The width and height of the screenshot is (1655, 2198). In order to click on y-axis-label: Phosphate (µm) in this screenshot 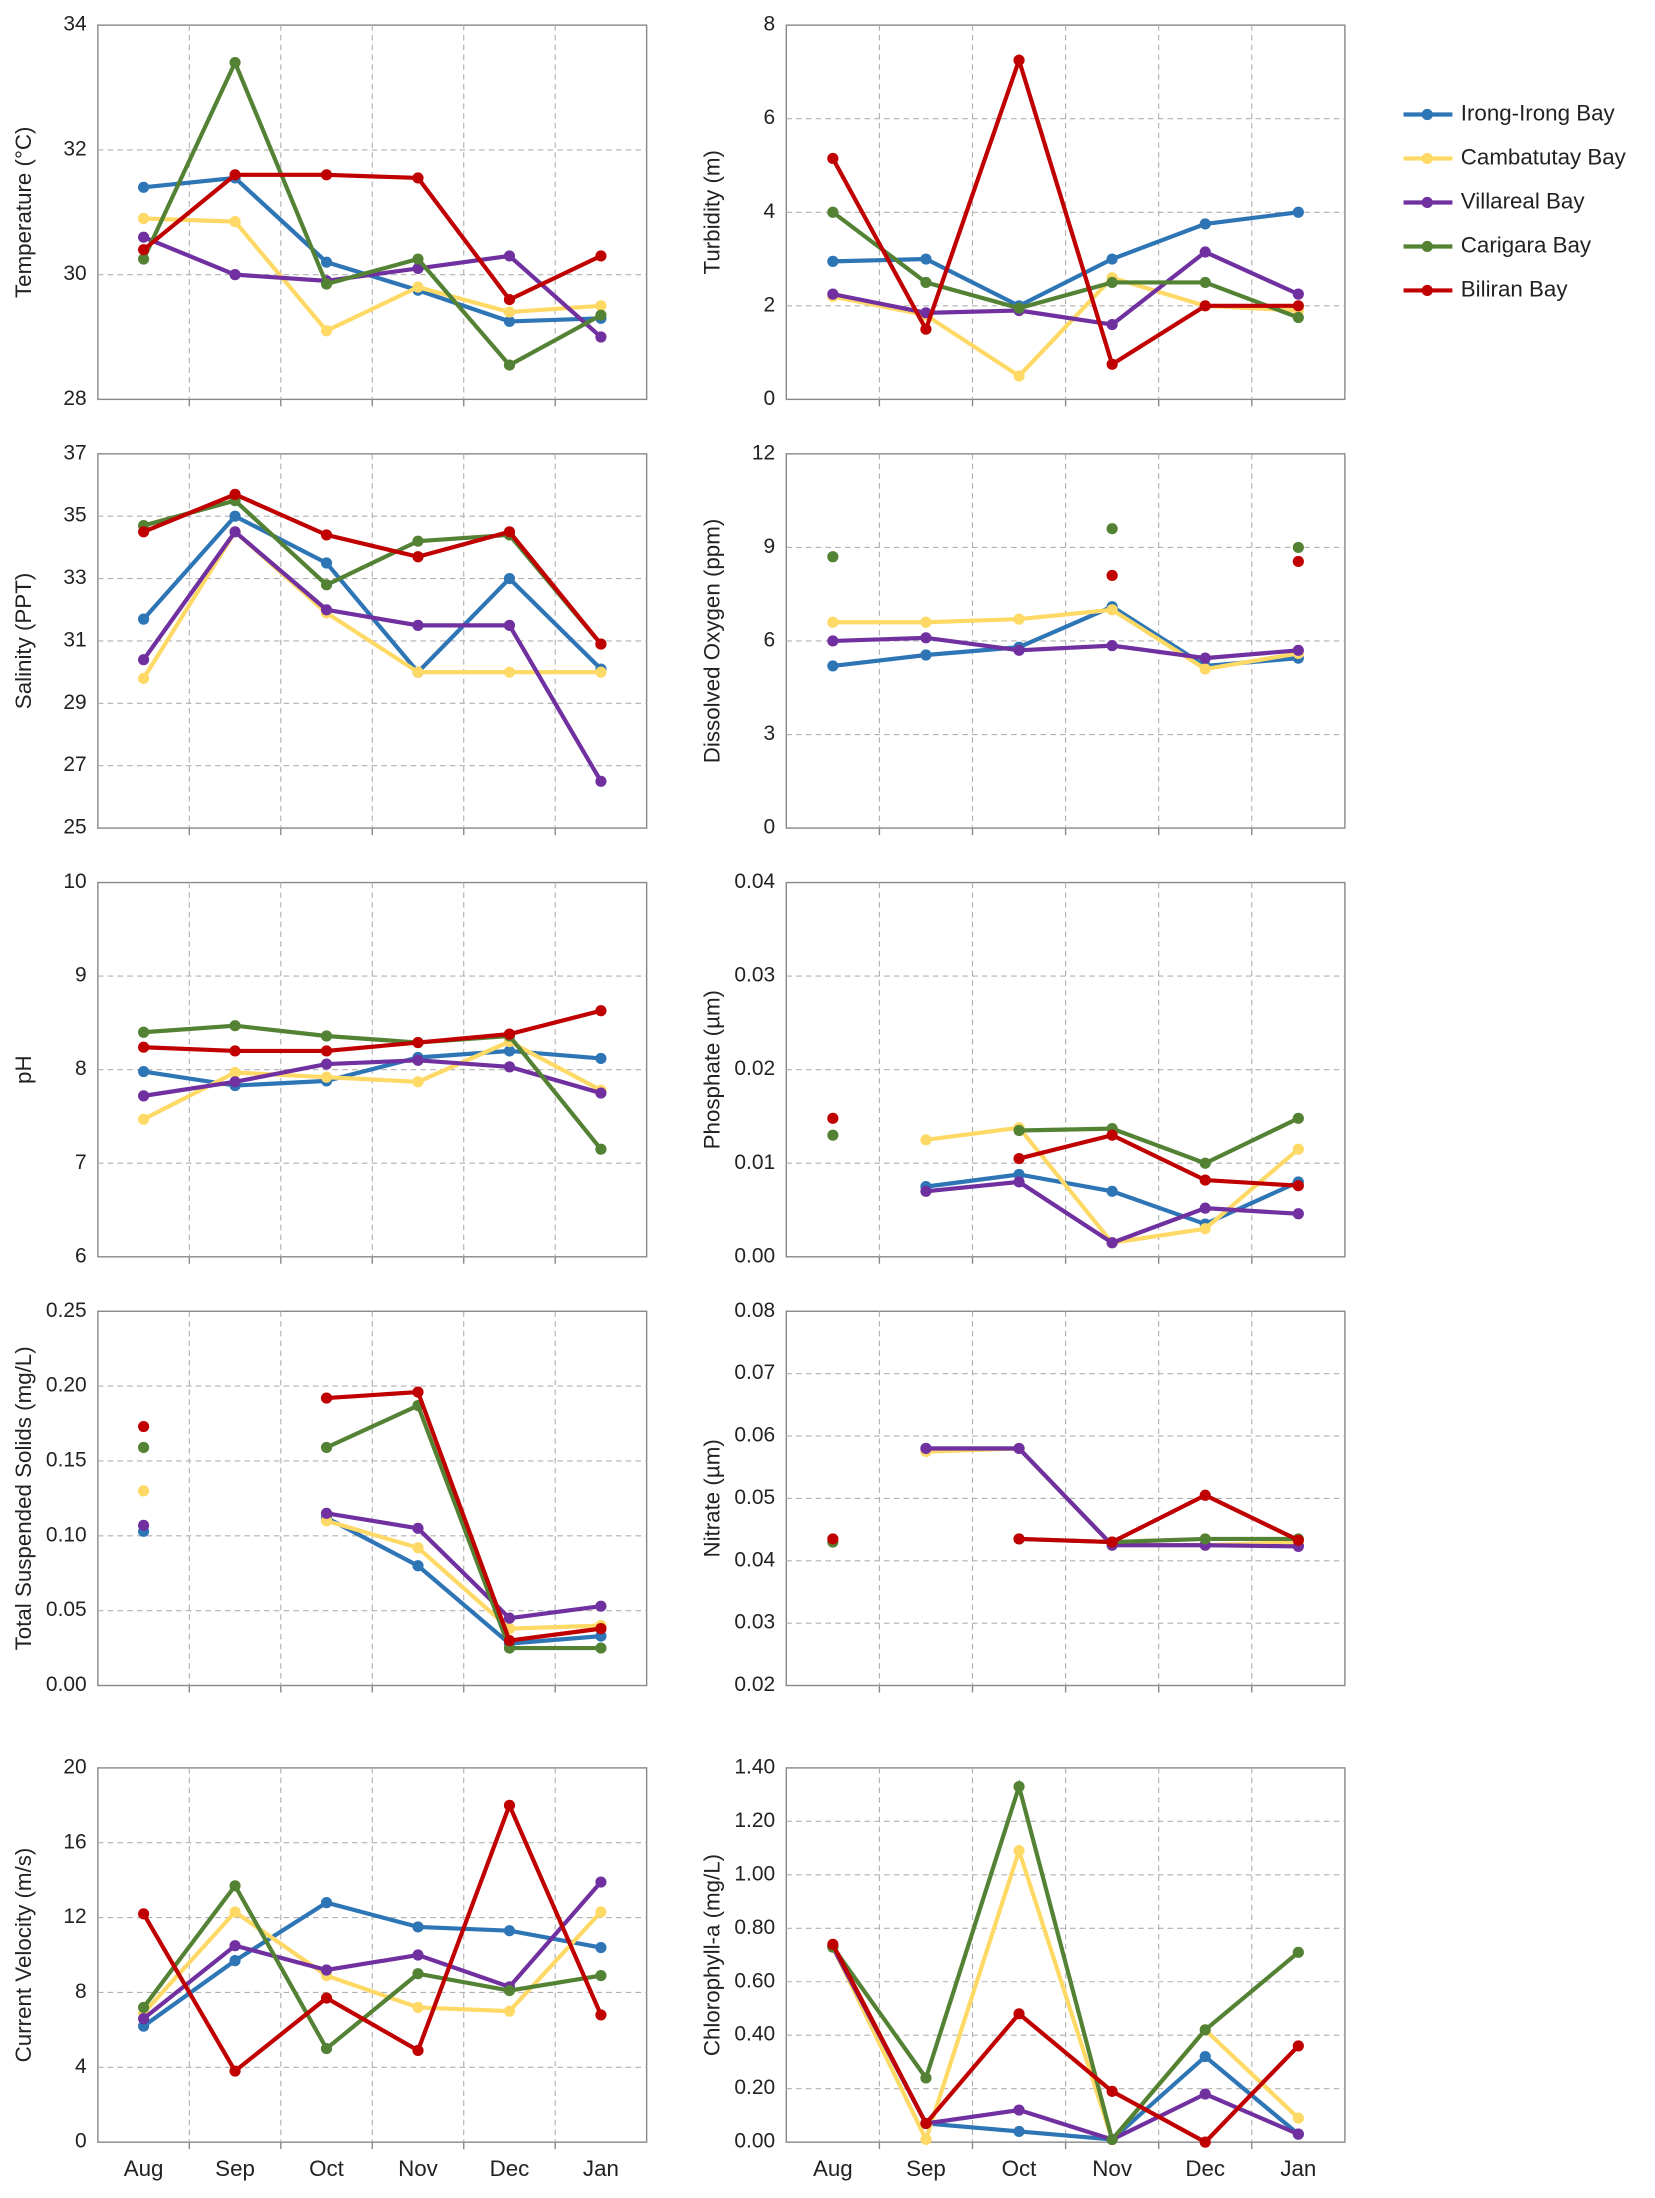, I will do `click(712, 1069)`.